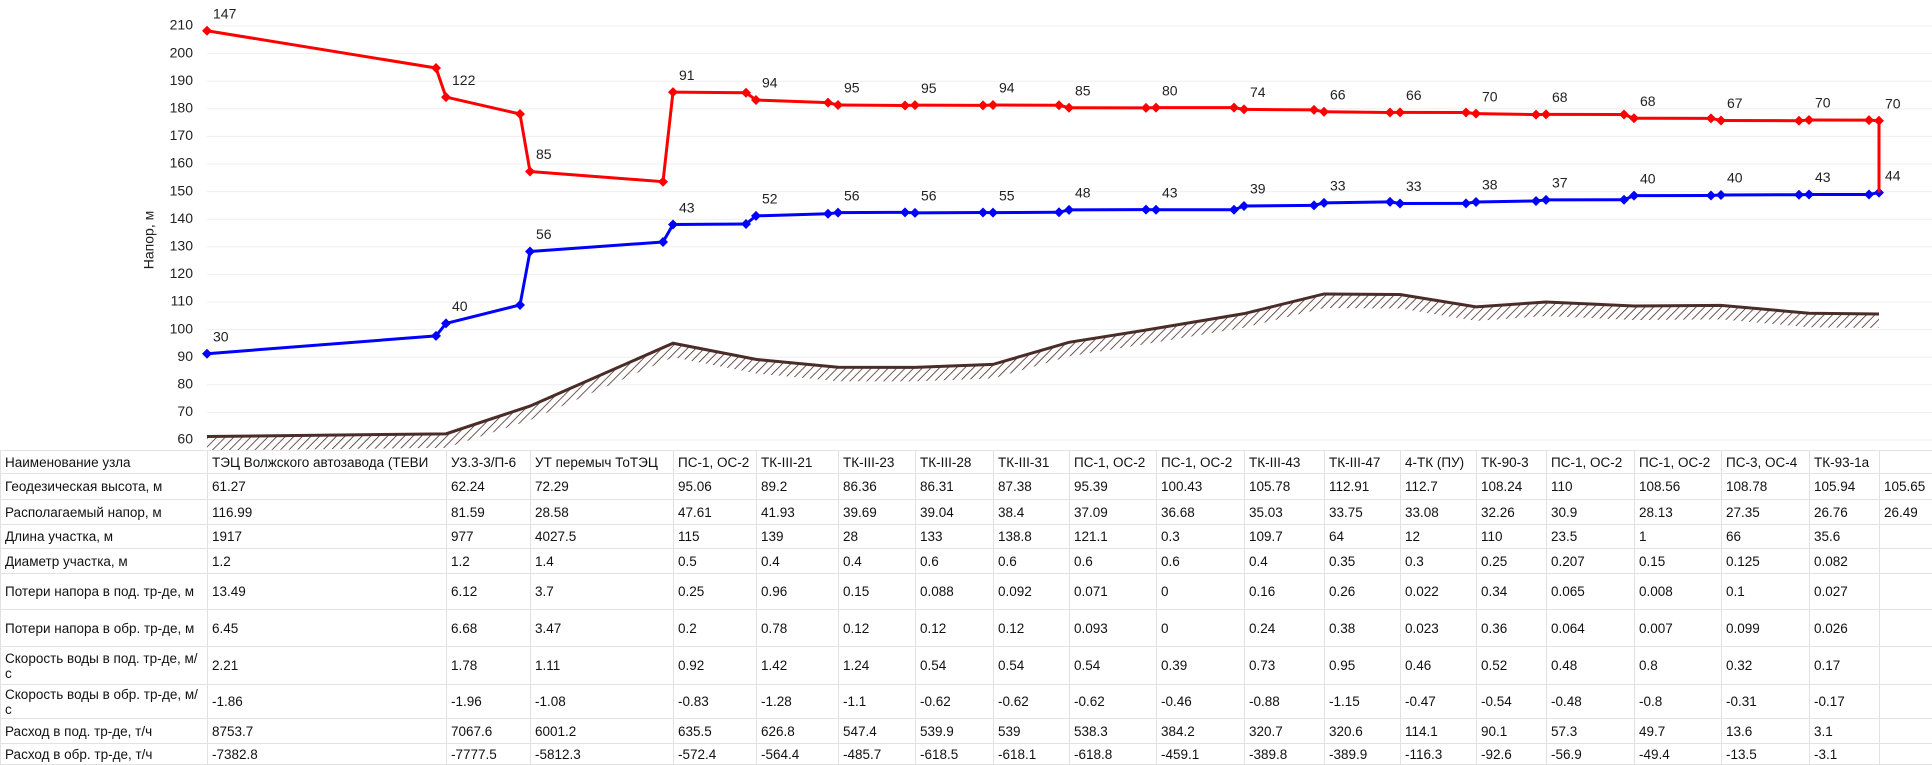 The height and width of the screenshot is (765, 1932). I want to click on table-cell: 0.207, so click(1591, 561).